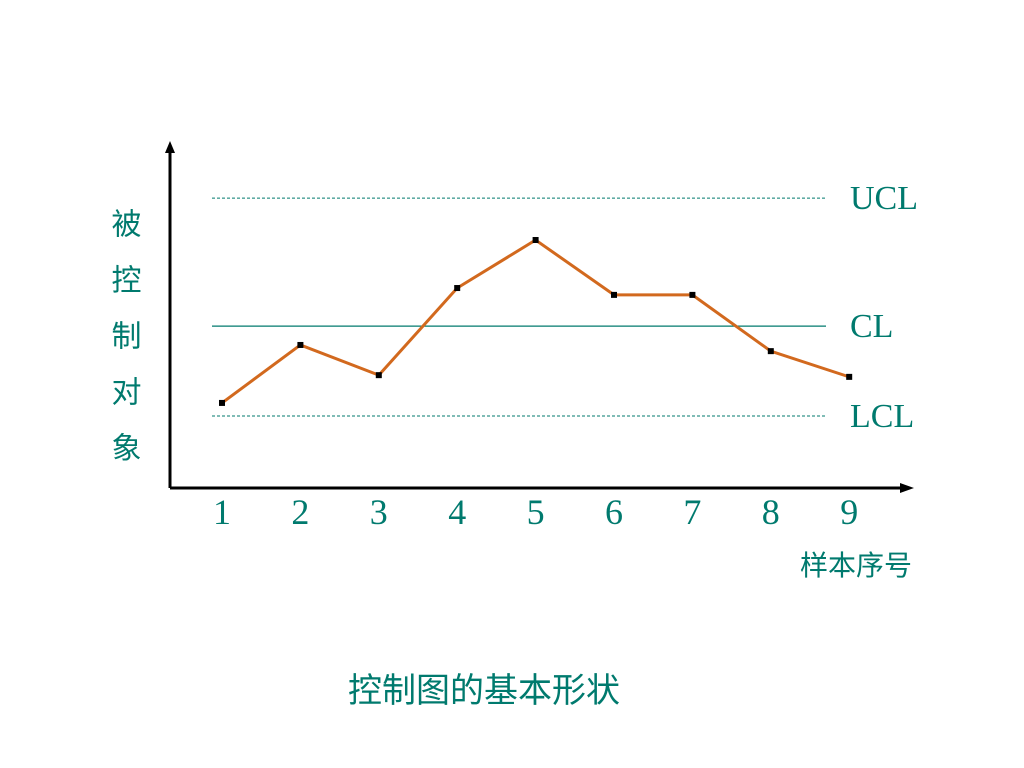 The height and width of the screenshot is (768, 1024). Describe the element at coordinates (300, 512) in the screenshot. I see `x-tick-label: 2` at that location.